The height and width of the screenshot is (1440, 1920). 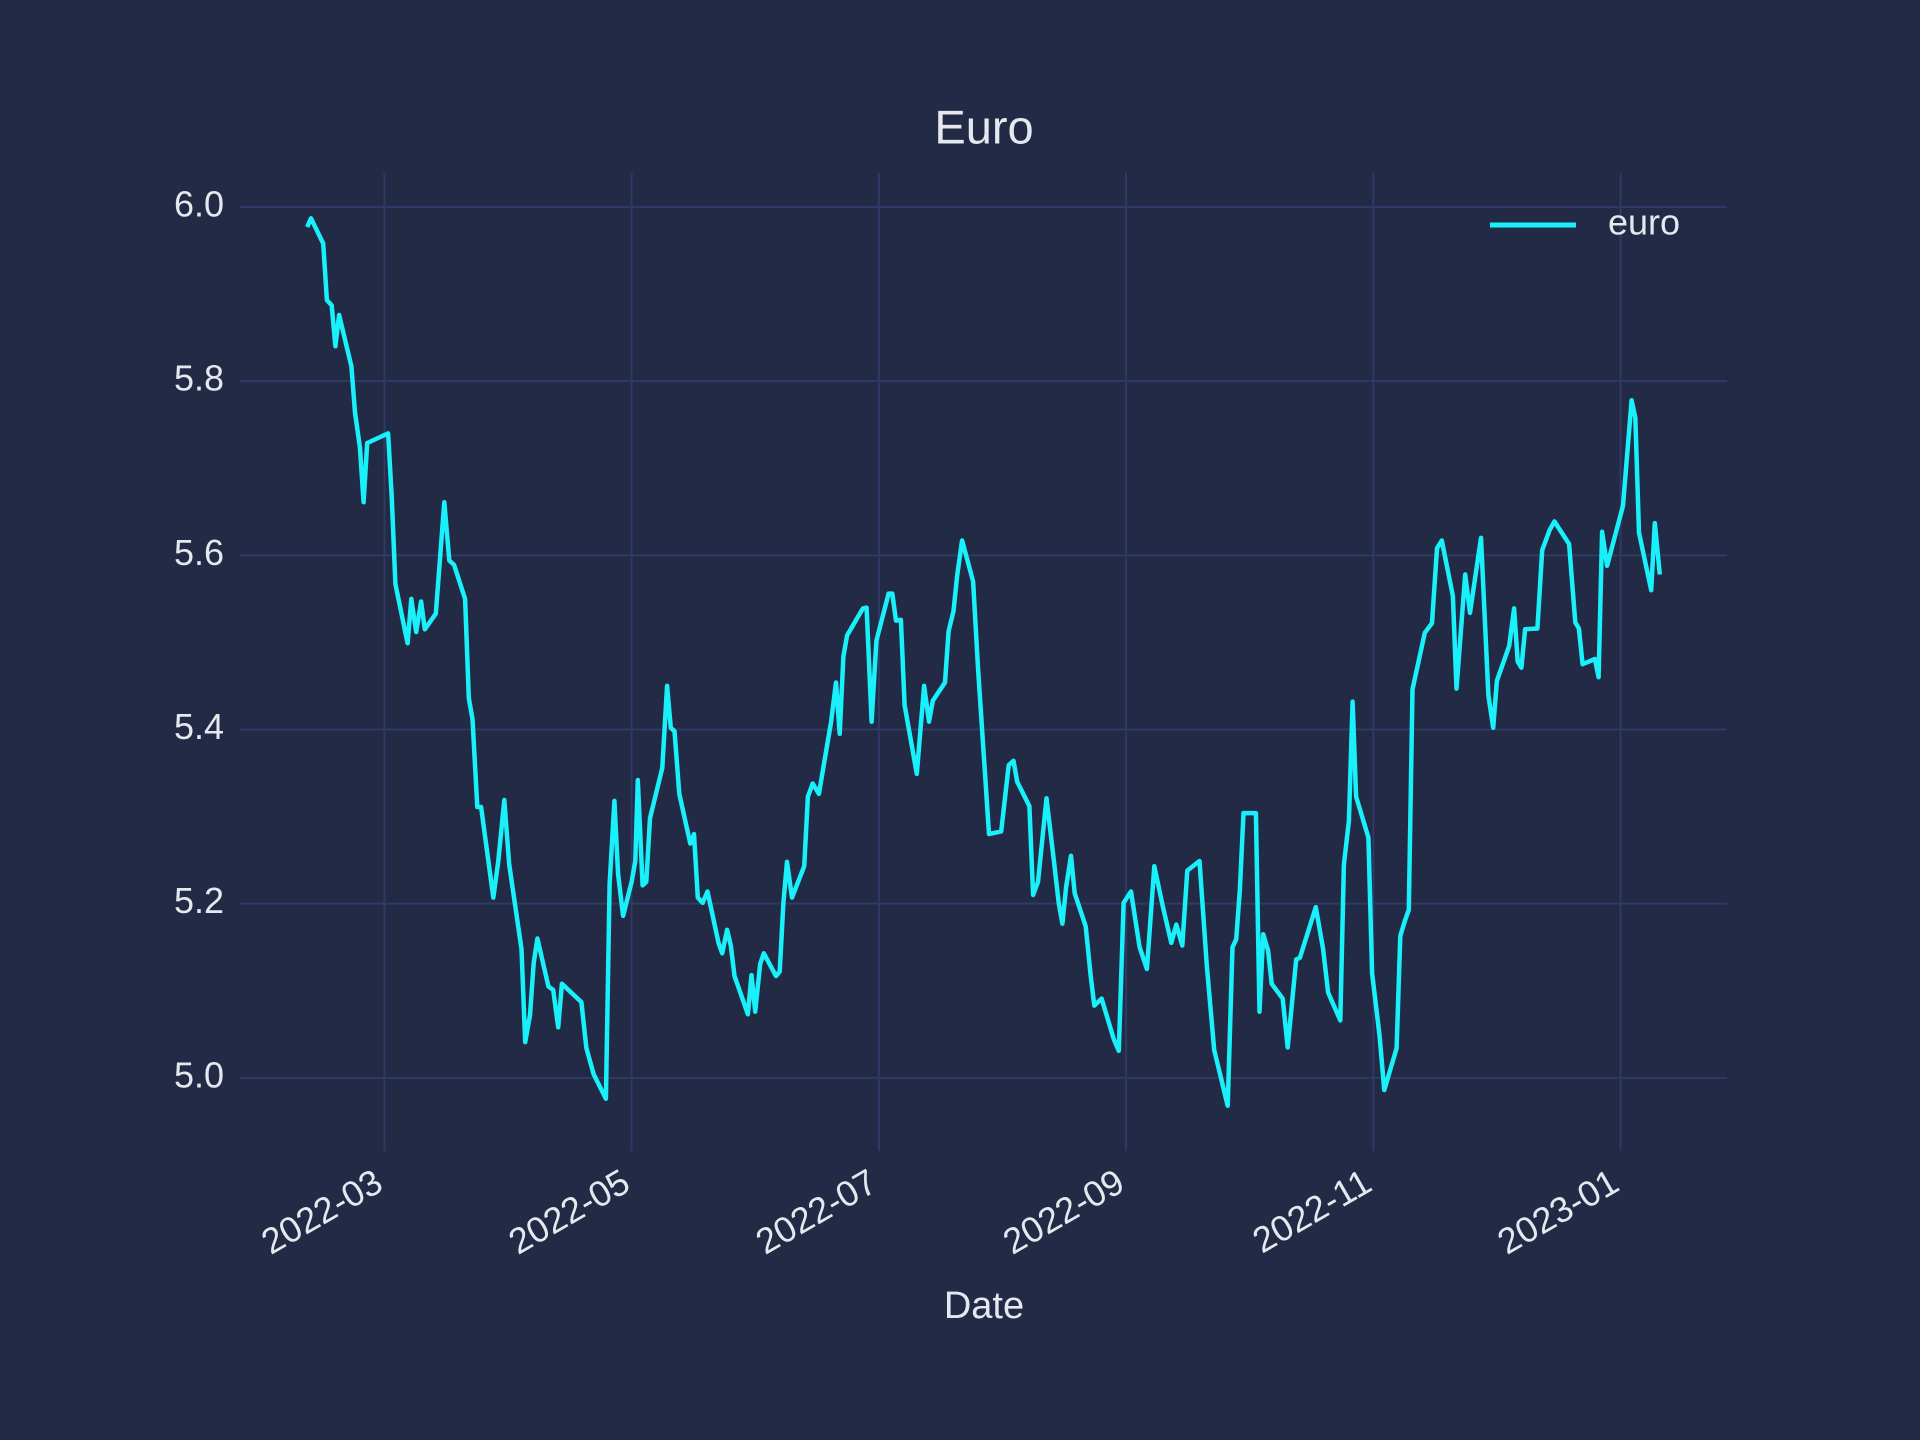 What do you see at coordinates (1311, 1211) in the screenshot?
I see `x-tick-label: 2022-11` at bounding box center [1311, 1211].